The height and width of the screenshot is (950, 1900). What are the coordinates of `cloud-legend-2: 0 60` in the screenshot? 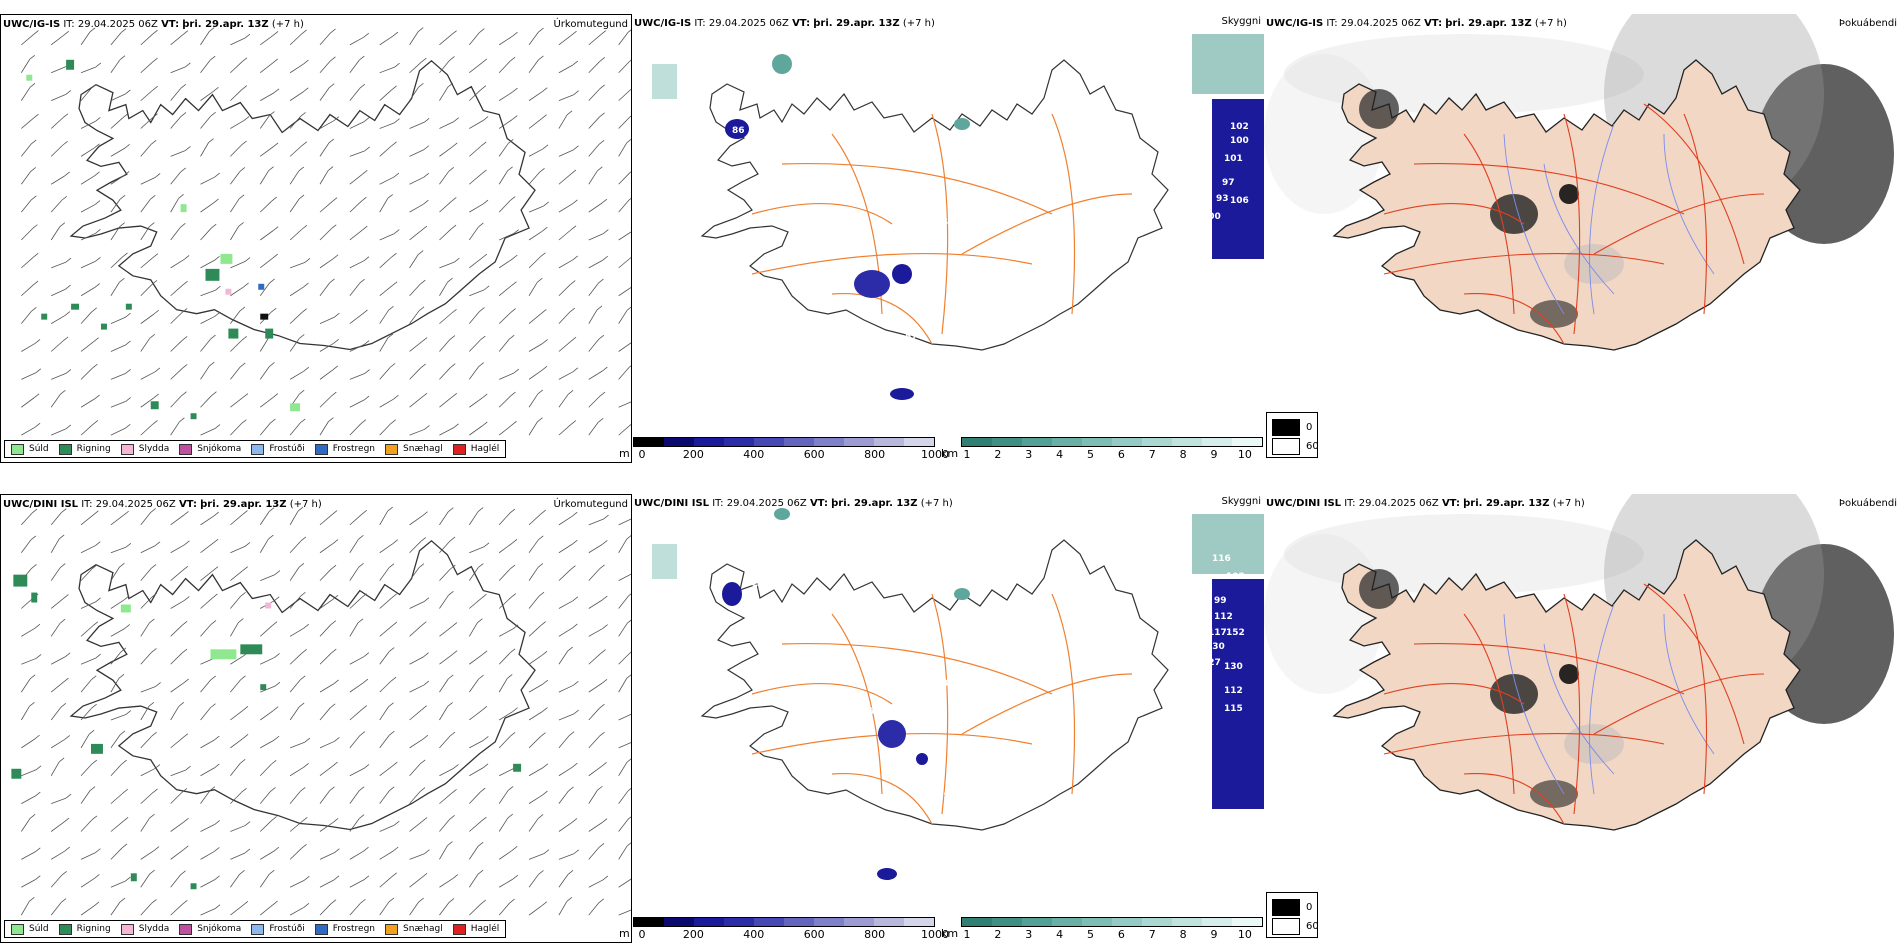 It's located at (1292, 915).